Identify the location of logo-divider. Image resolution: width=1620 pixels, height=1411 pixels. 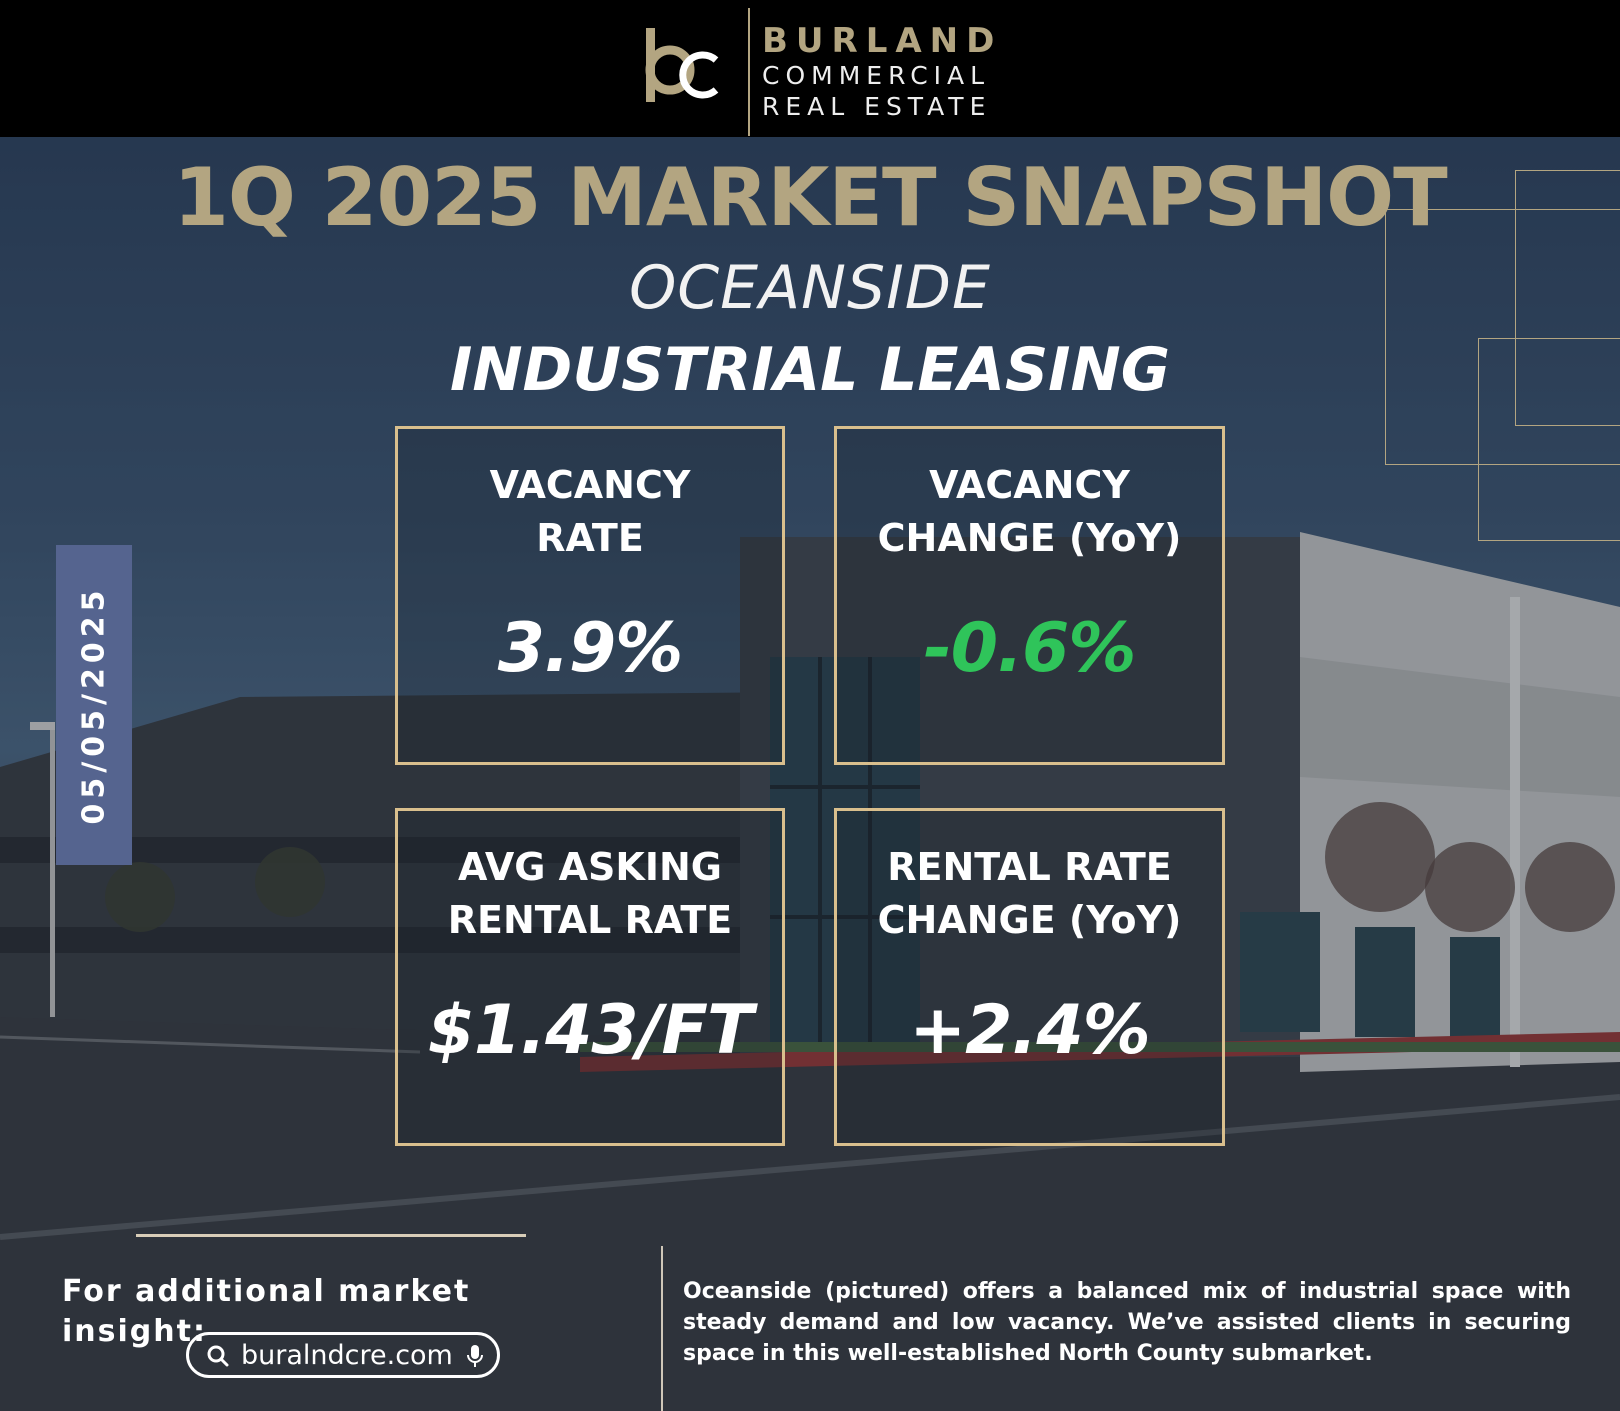
(749, 72).